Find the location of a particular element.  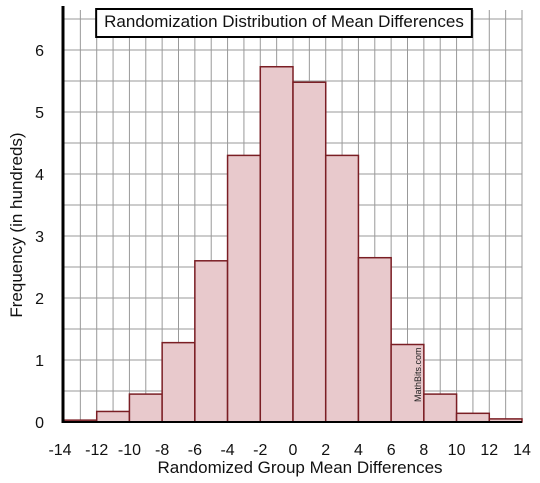

x-tick-label: -4 is located at coordinates (227, 450).